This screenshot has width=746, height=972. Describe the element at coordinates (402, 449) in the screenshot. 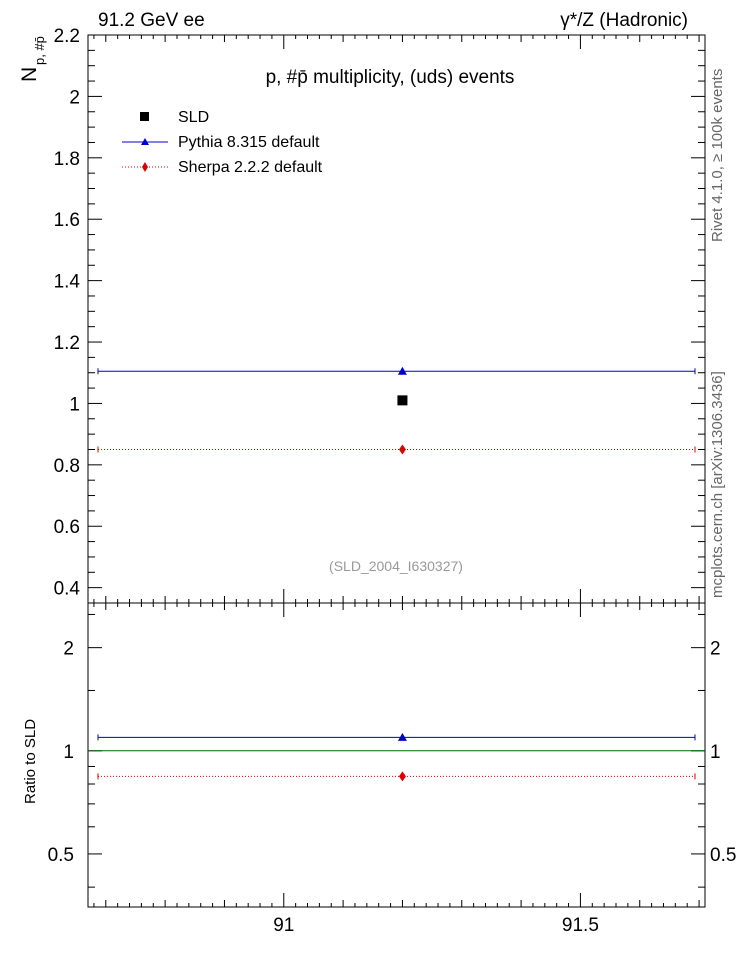

I see `main-sherpa-point` at that location.